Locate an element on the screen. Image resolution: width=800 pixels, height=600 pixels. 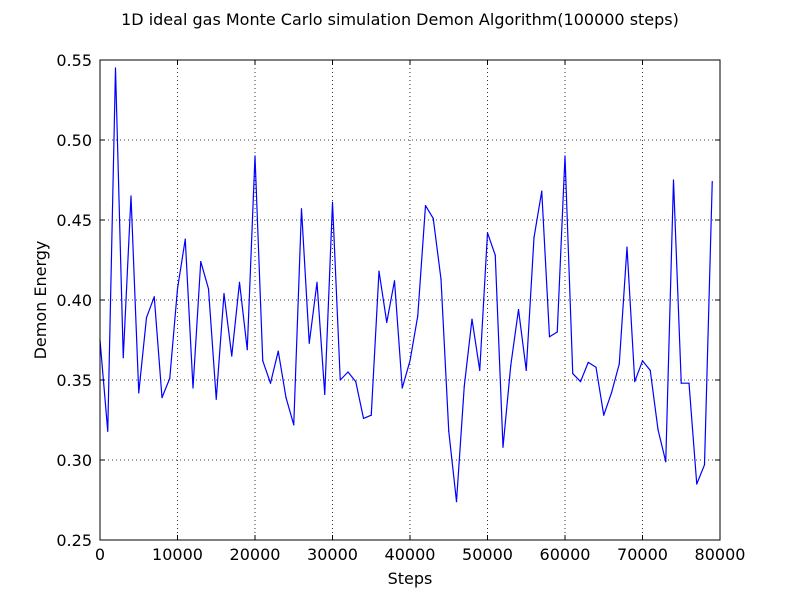
x-tick-label: 0 is located at coordinates (100, 554).